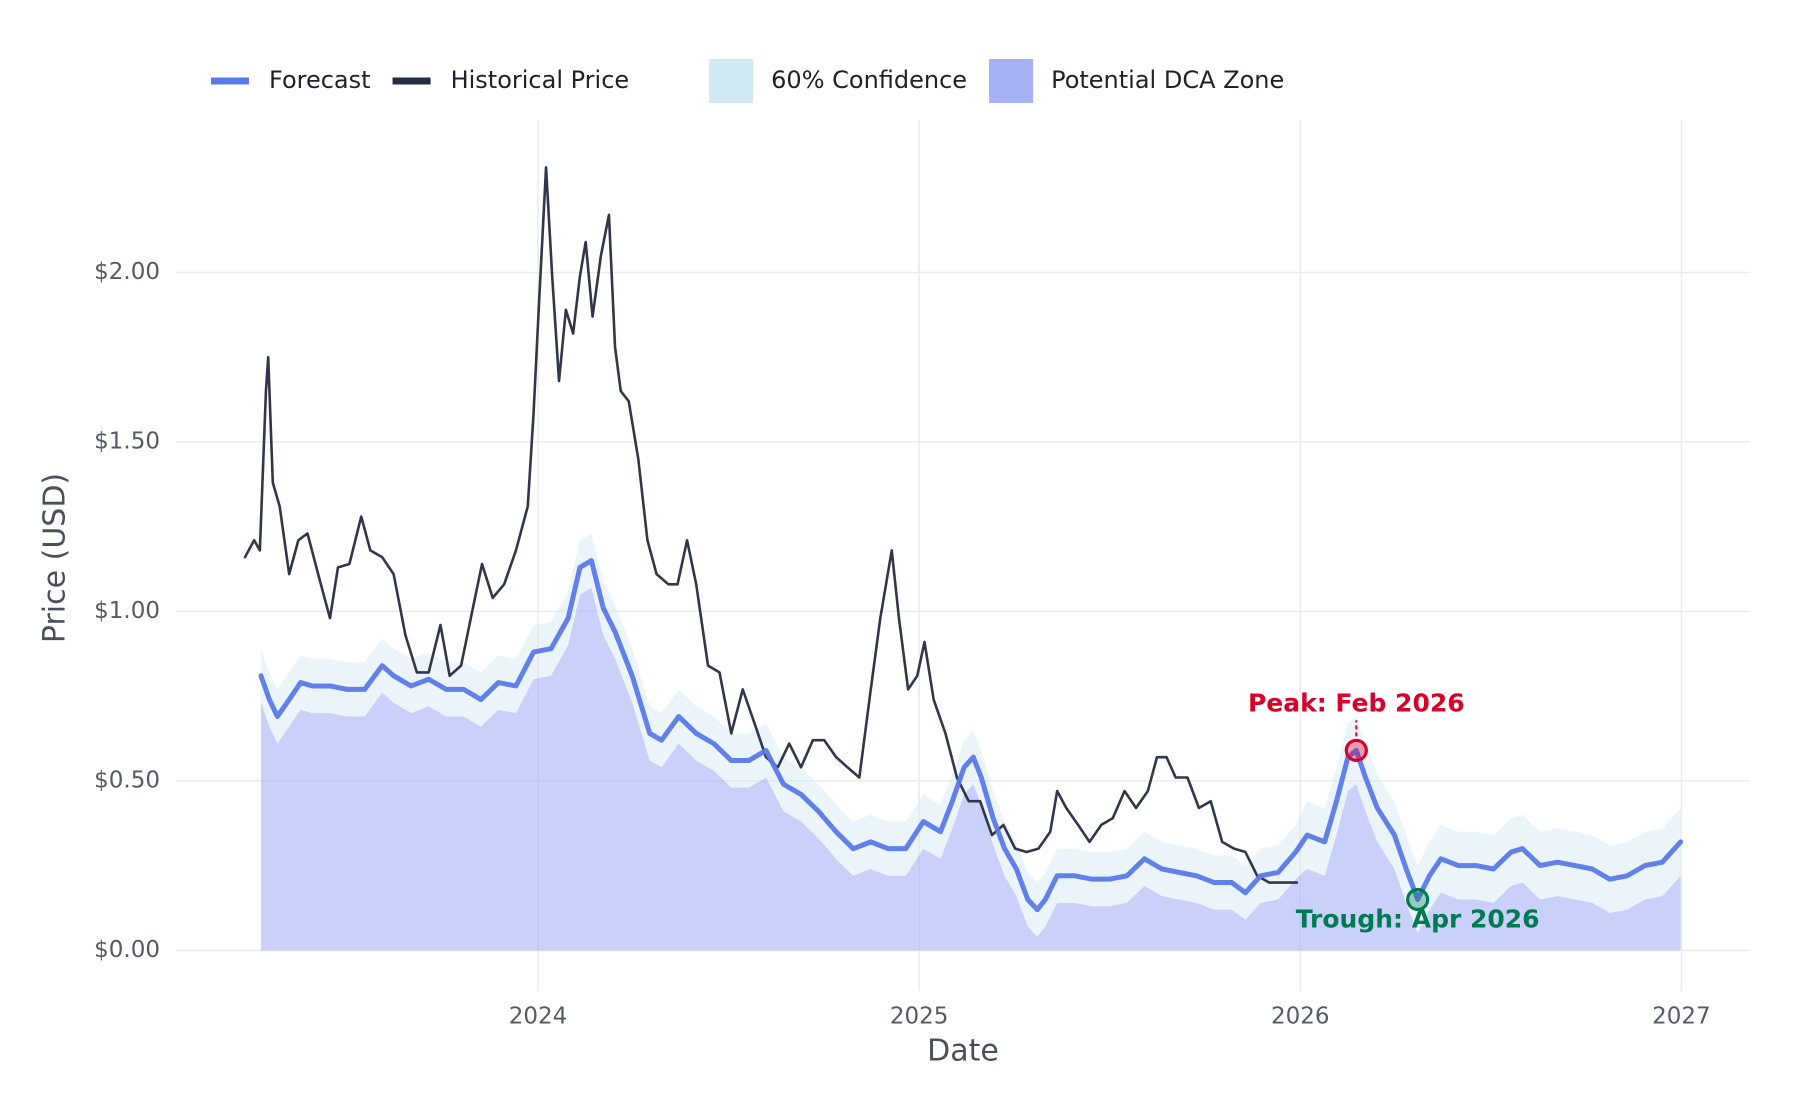 The image size is (1800, 1100). Describe the element at coordinates (55, 558) in the screenshot. I see `y-axis-title: Price (USD)` at that location.